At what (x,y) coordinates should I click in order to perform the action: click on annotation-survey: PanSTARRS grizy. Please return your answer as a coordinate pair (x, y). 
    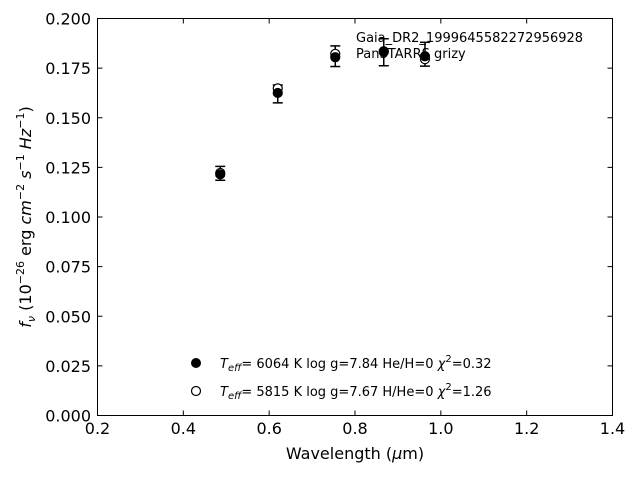
    Looking at the image, I should click on (411, 54).